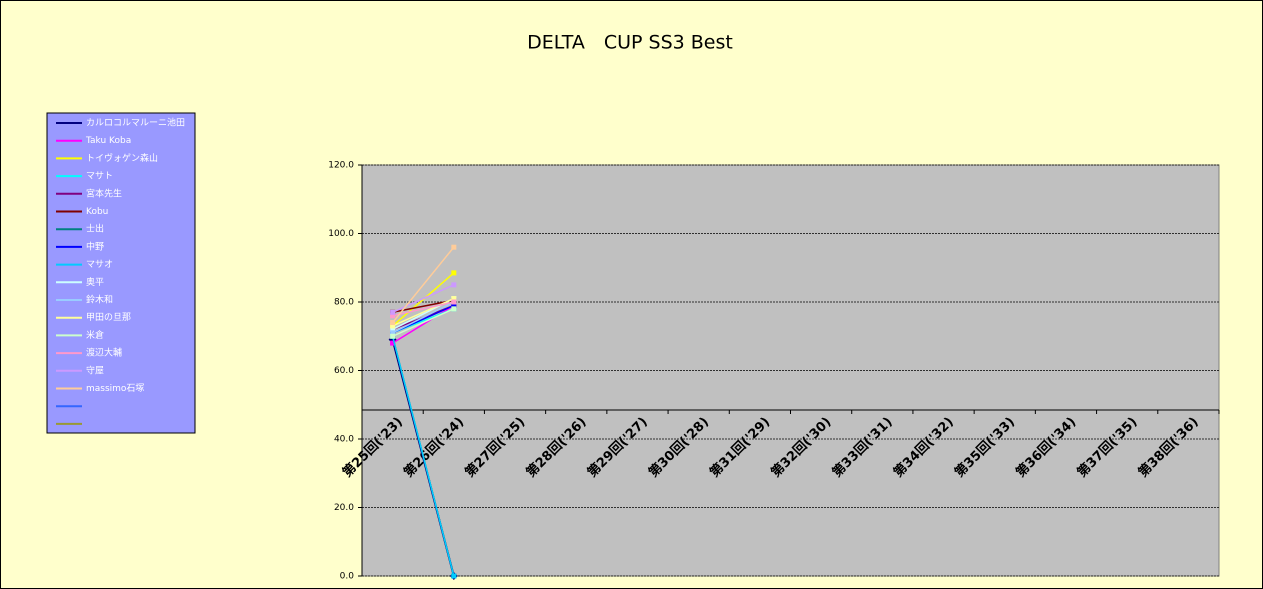  Describe the element at coordinates (95, 370) in the screenshot. I see `legend-label: 守屋` at that location.